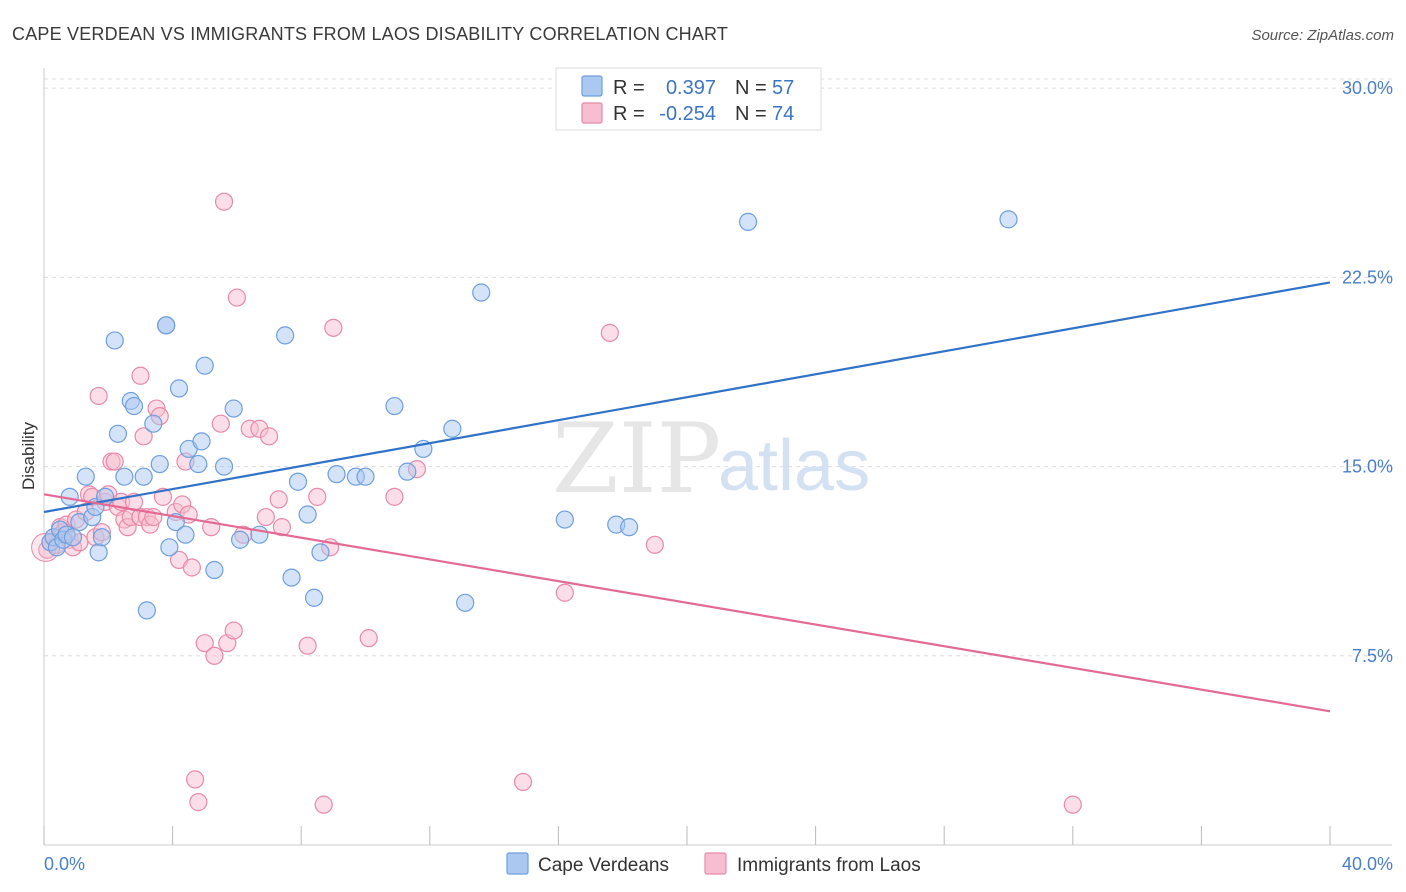 This screenshot has width=1406, height=892. What do you see at coordinates (1367, 277) in the screenshot?
I see `y-tick-label-2: 22.5%` at bounding box center [1367, 277].